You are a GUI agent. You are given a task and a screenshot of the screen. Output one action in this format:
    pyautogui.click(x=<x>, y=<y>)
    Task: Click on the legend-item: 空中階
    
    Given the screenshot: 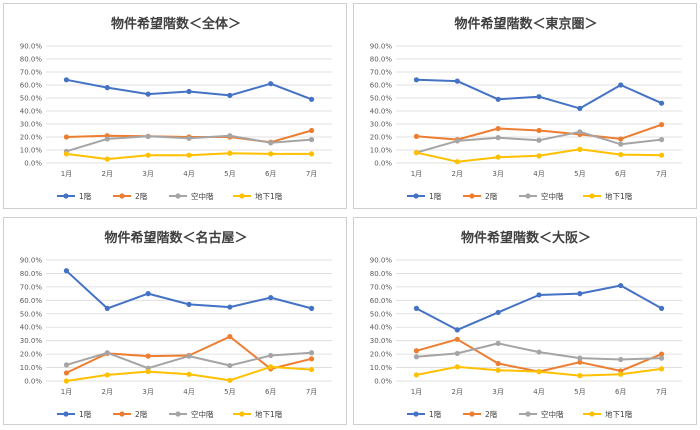 What is the action you would take?
    pyautogui.click(x=541, y=196)
    